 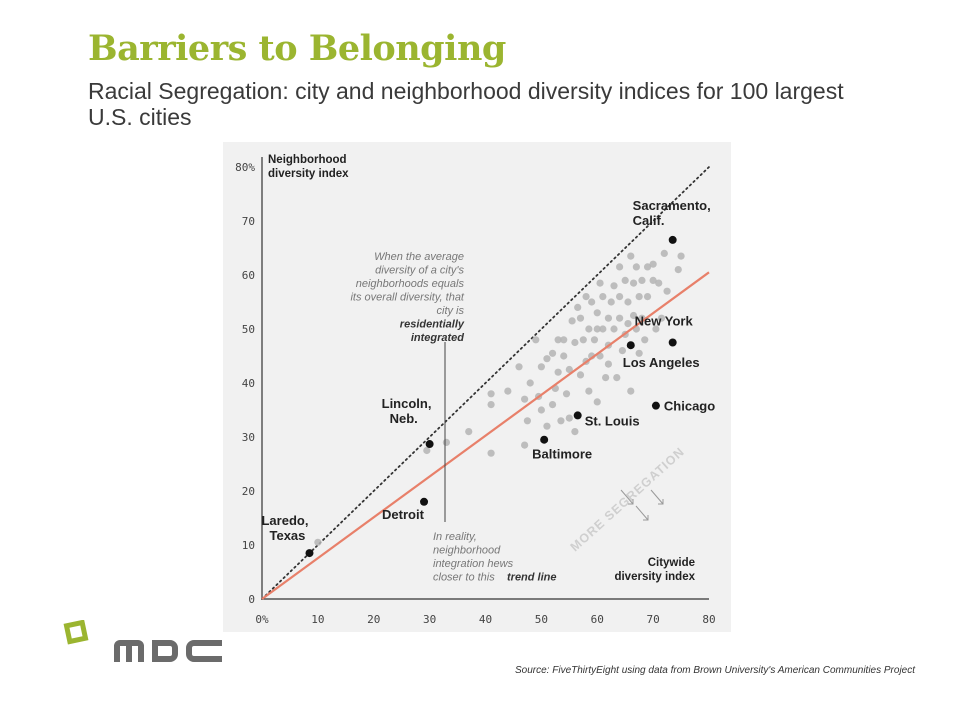 What do you see at coordinates (429, 619) in the screenshot?
I see `x-tick-label: 30` at bounding box center [429, 619].